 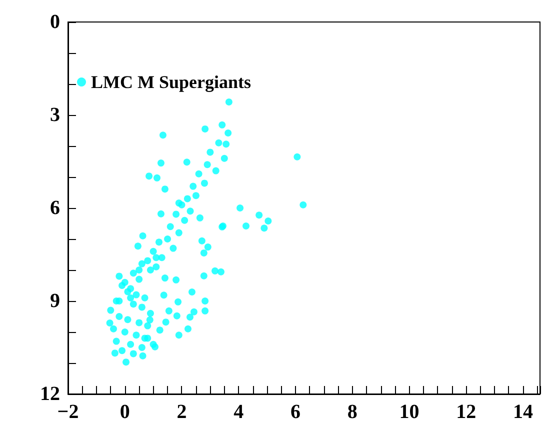 What do you see at coordinates (352, 412) in the screenshot?
I see `x-tick-label: 8` at bounding box center [352, 412].